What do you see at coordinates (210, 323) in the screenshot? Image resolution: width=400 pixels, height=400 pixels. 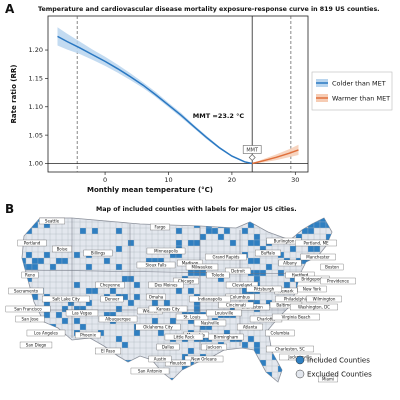 I see `city-label: Nashville` at bounding box center [210, 323].